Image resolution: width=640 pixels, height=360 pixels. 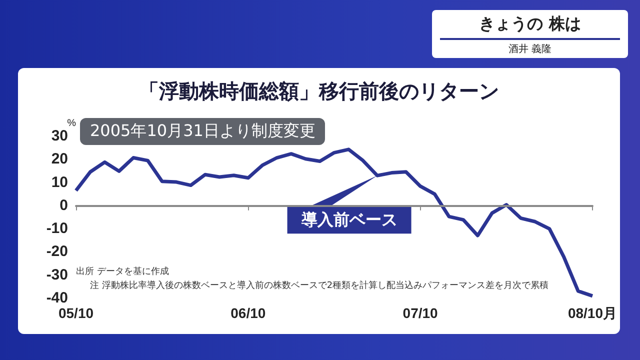 What do you see at coordinates (420, 313) in the screenshot?
I see `x-tick-label: 07/10` at bounding box center [420, 313].